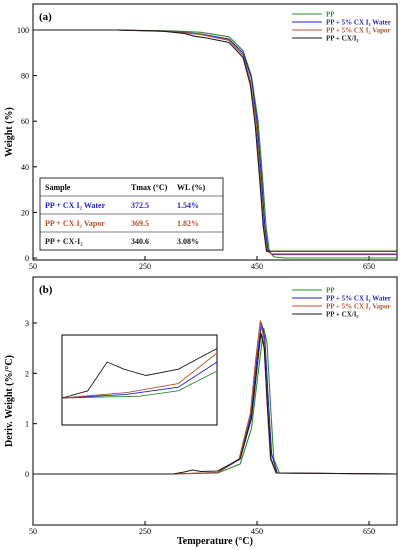 The image size is (403, 550). I want to click on x-axis-label-b: Temperature (°C), so click(215, 541).